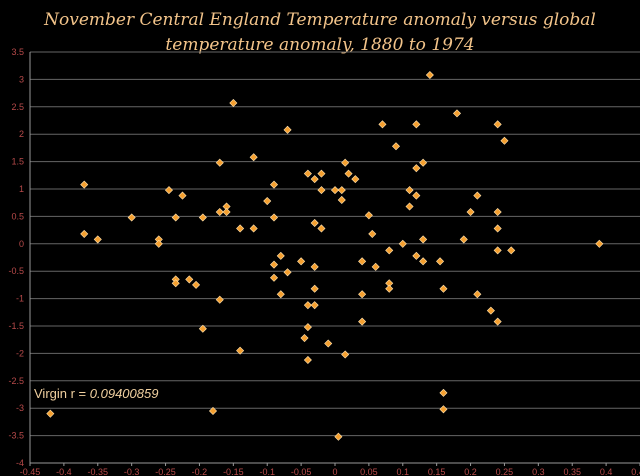  I want to click on x-tick-label: 0.1, so click(403, 471).